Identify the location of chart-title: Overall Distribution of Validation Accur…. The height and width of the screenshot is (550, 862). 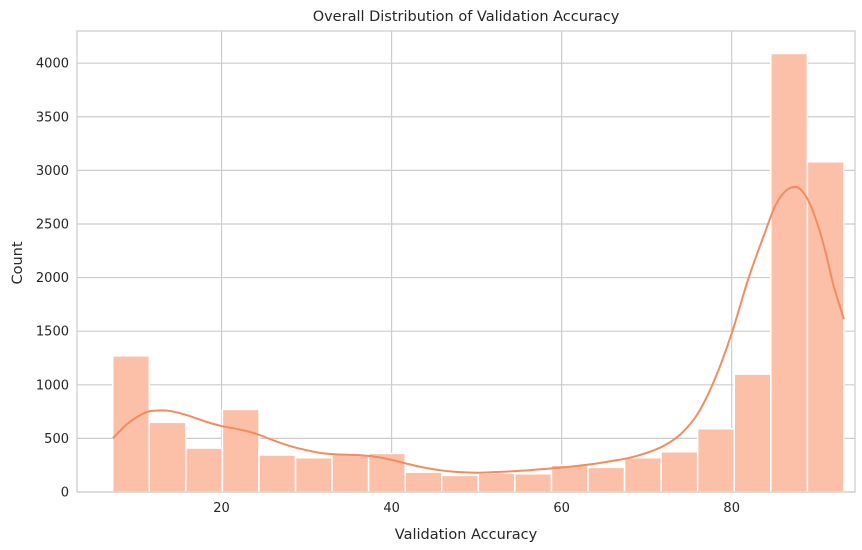
(466, 17).